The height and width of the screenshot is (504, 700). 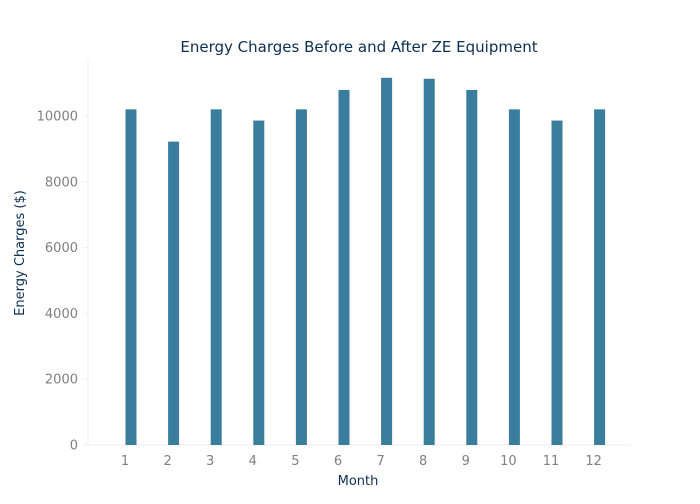 What do you see at coordinates (61, 182) in the screenshot?
I see `y-tick-label: 8000` at bounding box center [61, 182].